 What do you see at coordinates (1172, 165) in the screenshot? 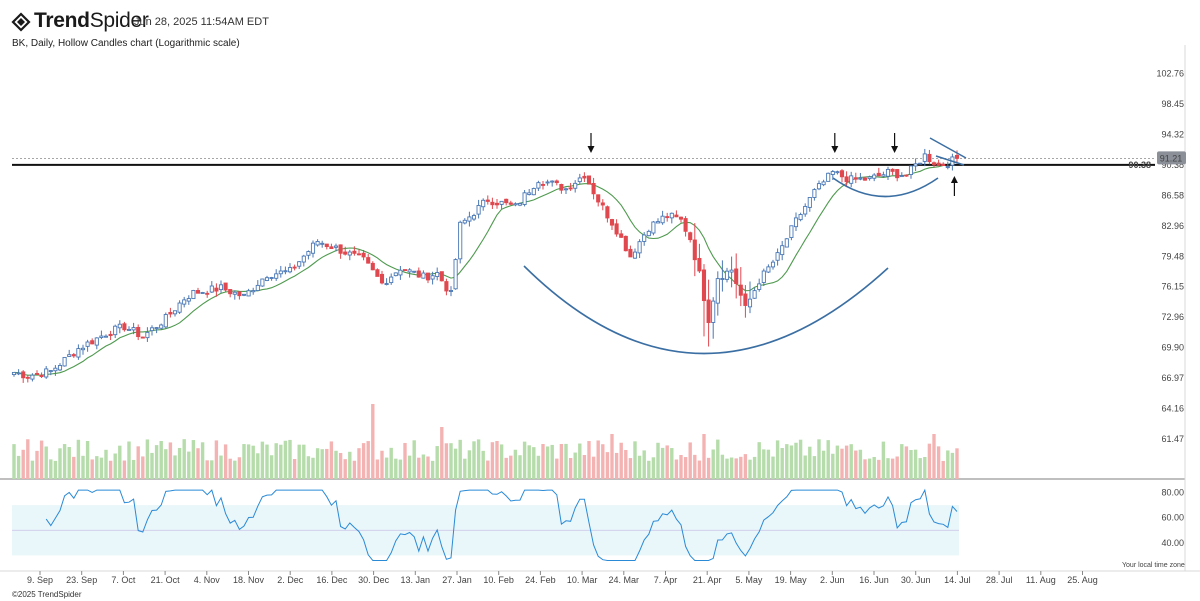
I see `y-tick-label: 90.38` at bounding box center [1172, 165].